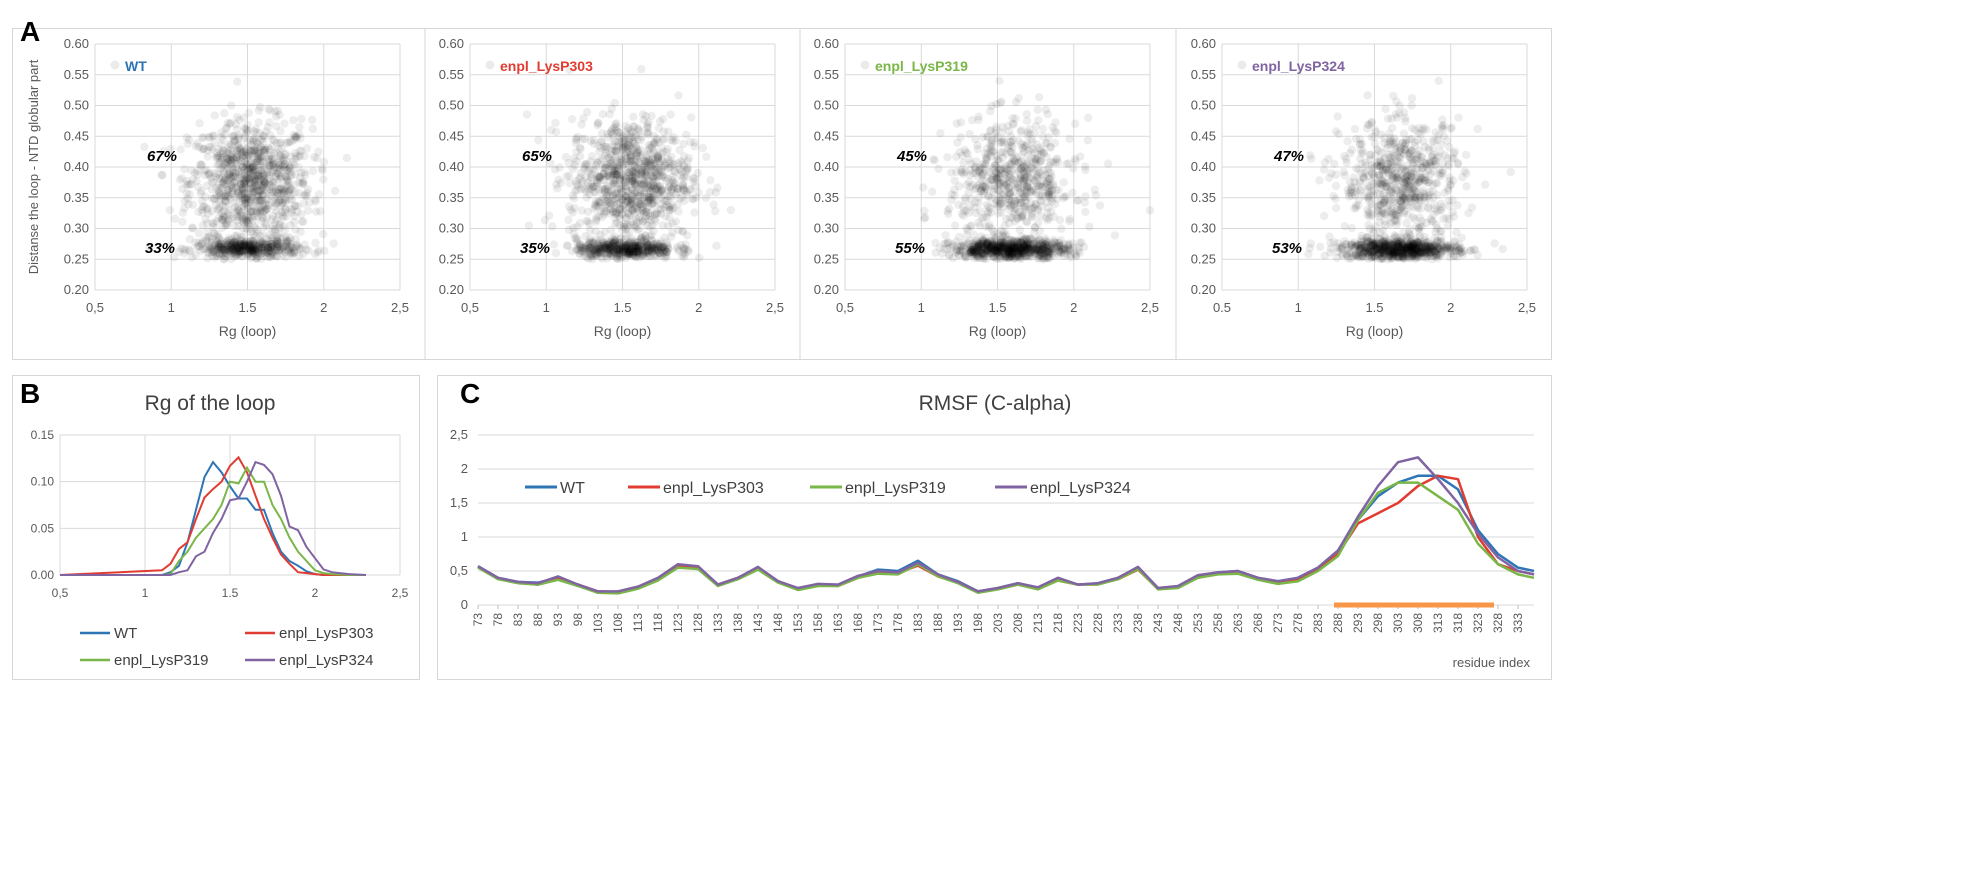  What do you see at coordinates (1203, 43) in the screenshot?
I see `y-tick-label: 0.60` at bounding box center [1203, 43].